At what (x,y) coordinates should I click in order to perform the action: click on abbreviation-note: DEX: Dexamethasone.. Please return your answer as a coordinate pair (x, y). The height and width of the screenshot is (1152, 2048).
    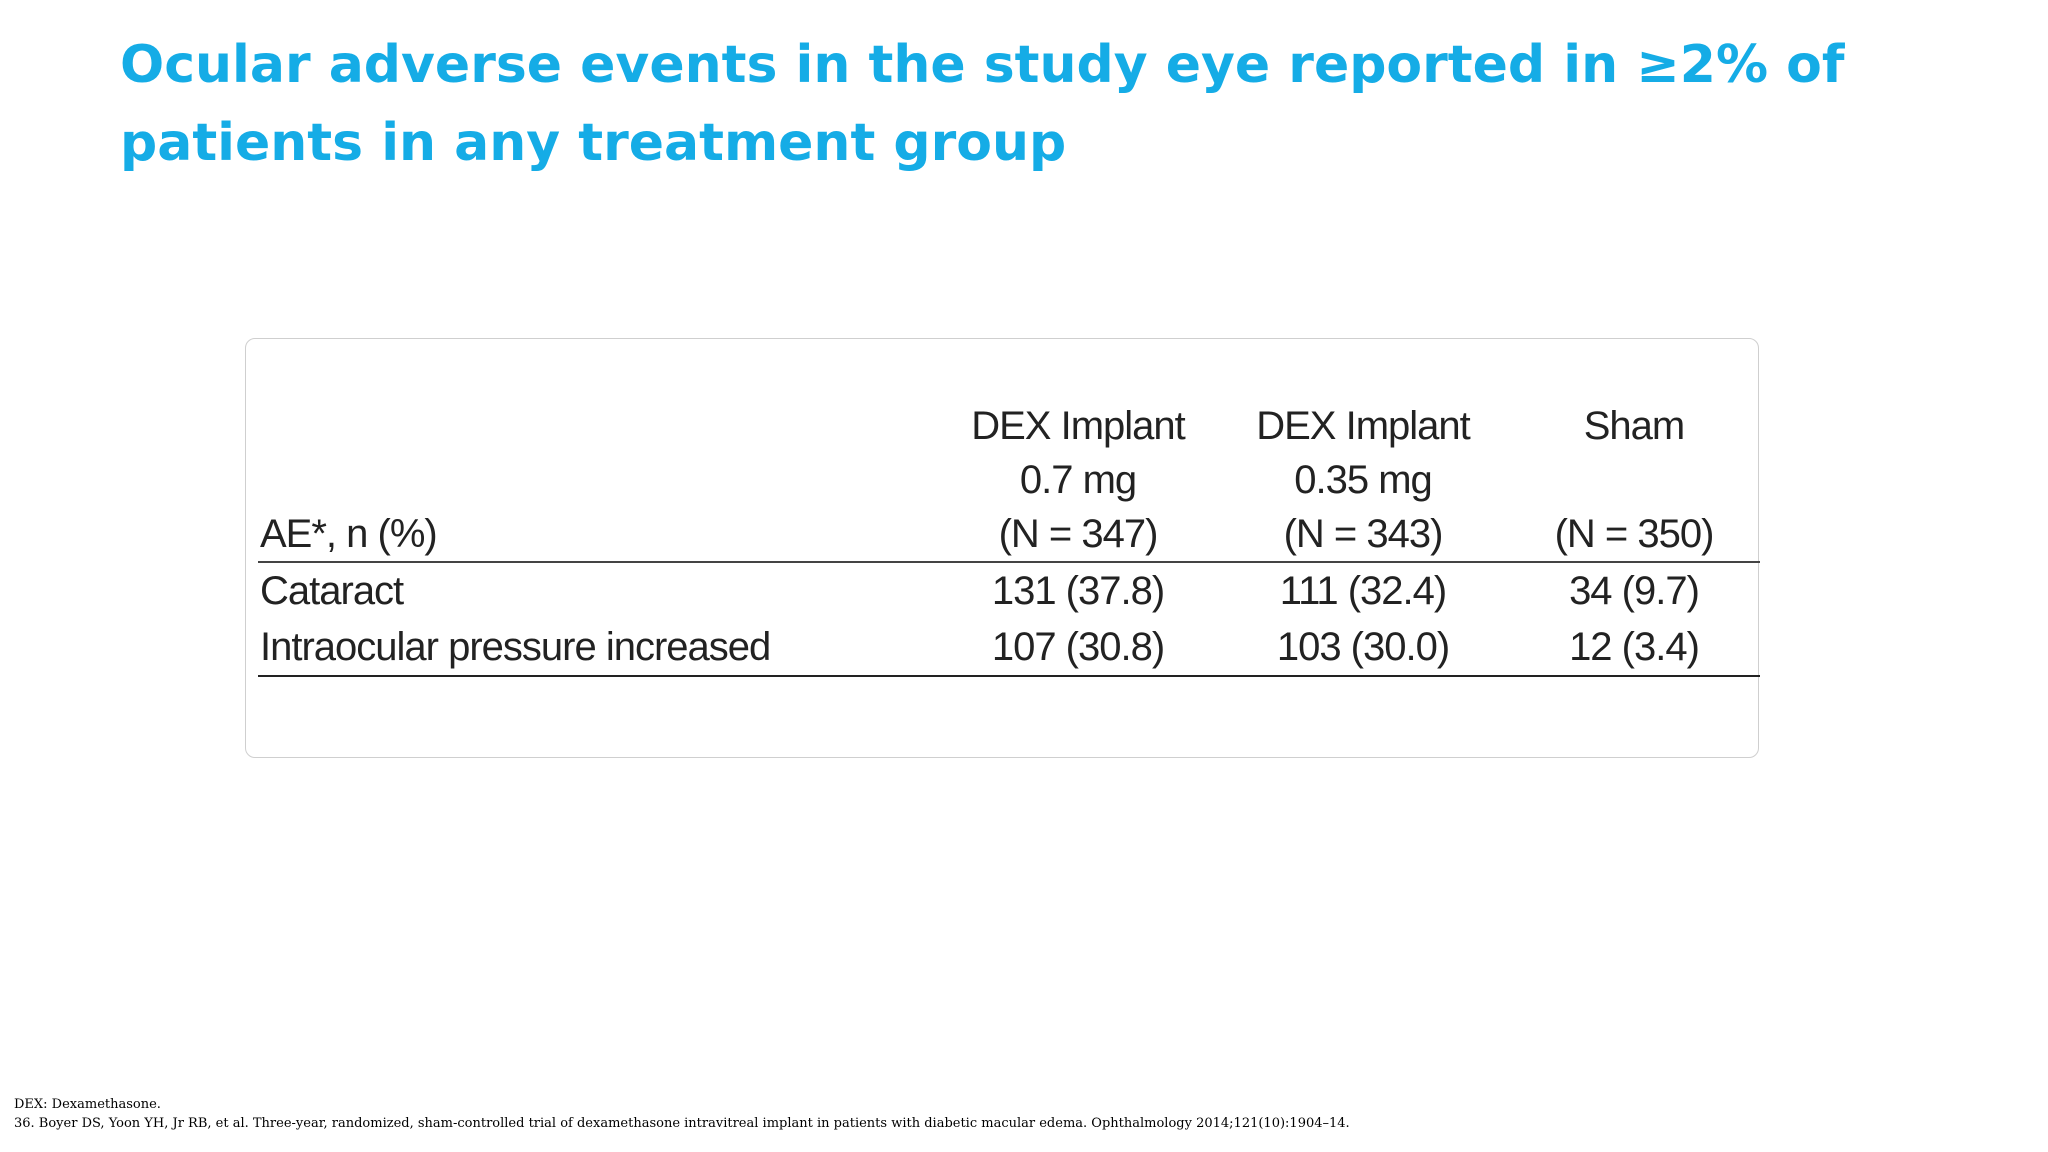
    Looking at the image, I should click on (87, 1104).